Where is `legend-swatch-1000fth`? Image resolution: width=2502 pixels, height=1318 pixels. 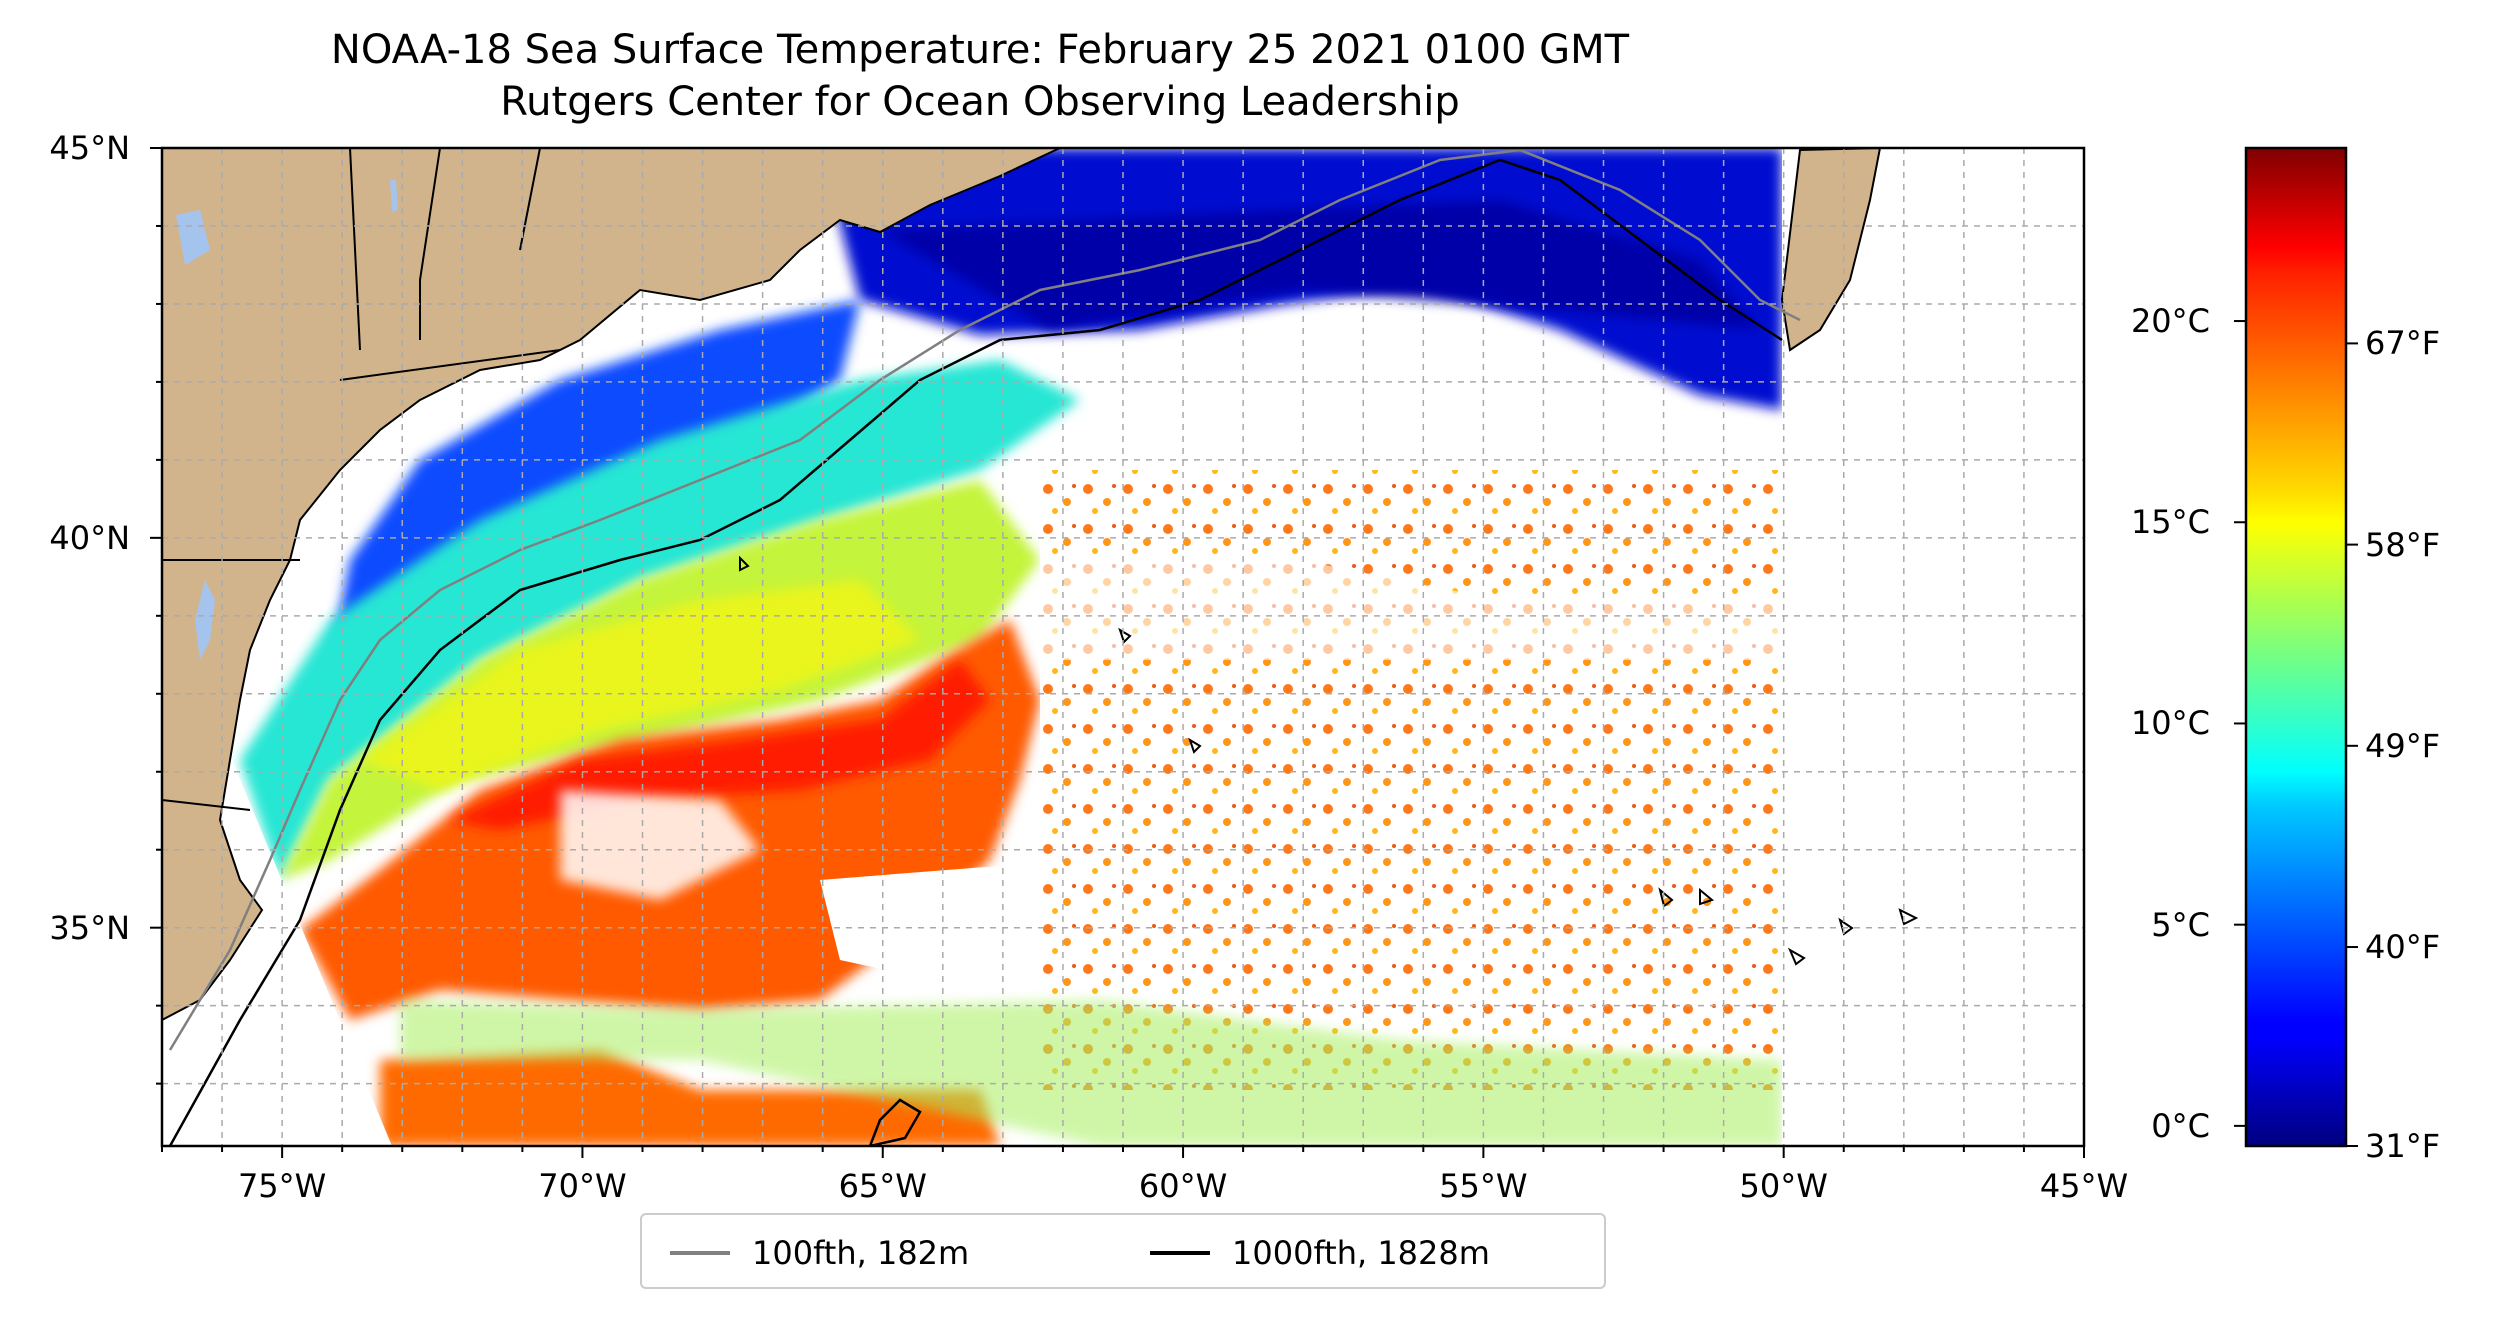 legend-swatch-1000fth is located at coordinates (1180, 1253).